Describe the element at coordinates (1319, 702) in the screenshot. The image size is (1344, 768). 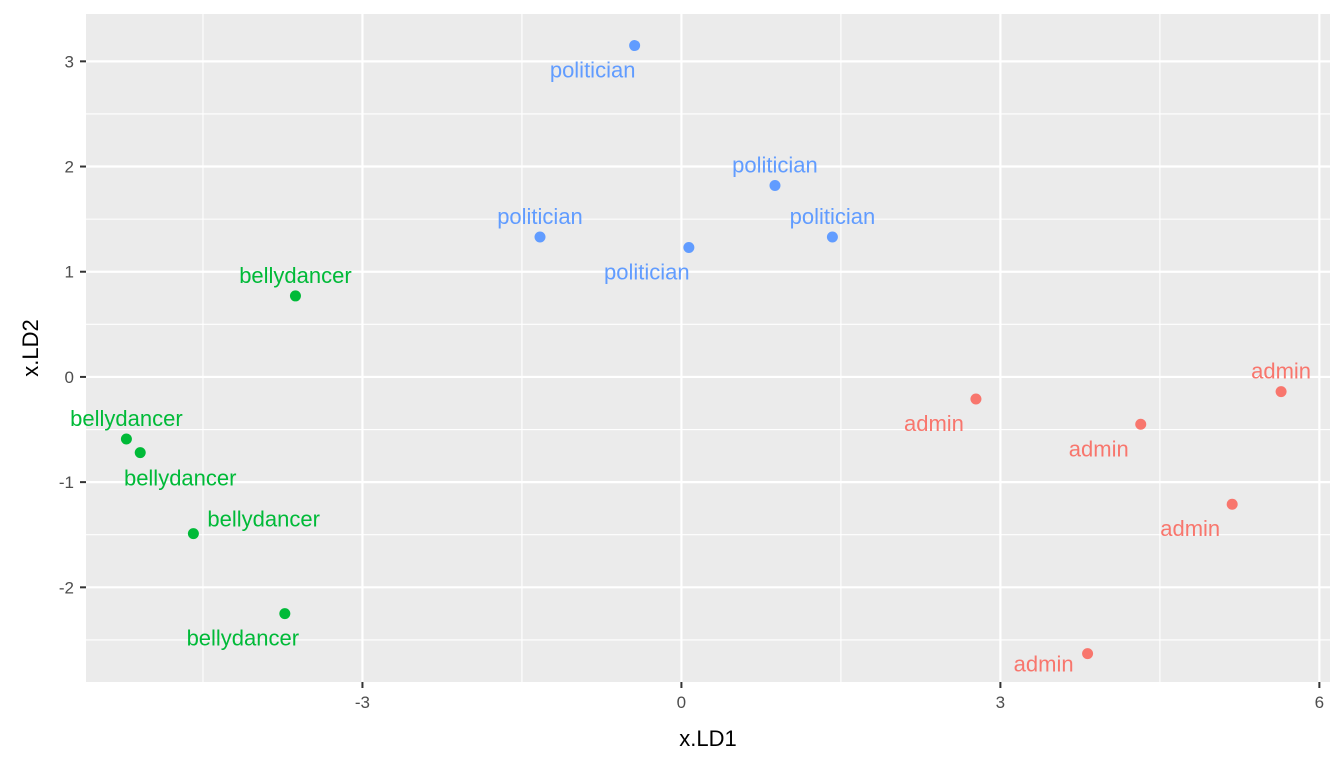
I see `x-tick-label: 6` at that location.